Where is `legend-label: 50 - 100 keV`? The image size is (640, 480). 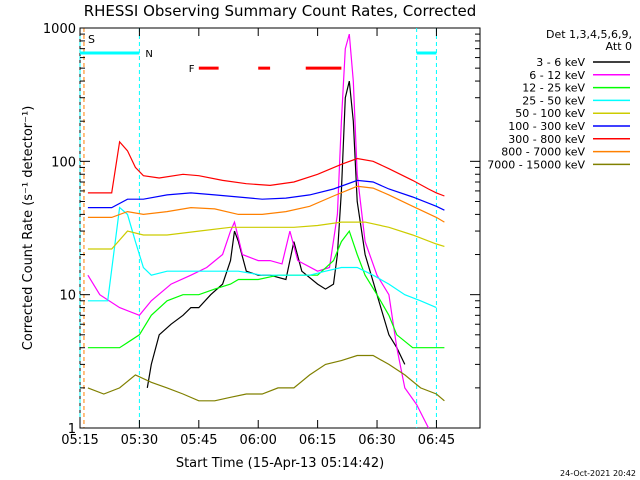
legend-label: 50 - 100 keV is located at coordinates (550, 113).